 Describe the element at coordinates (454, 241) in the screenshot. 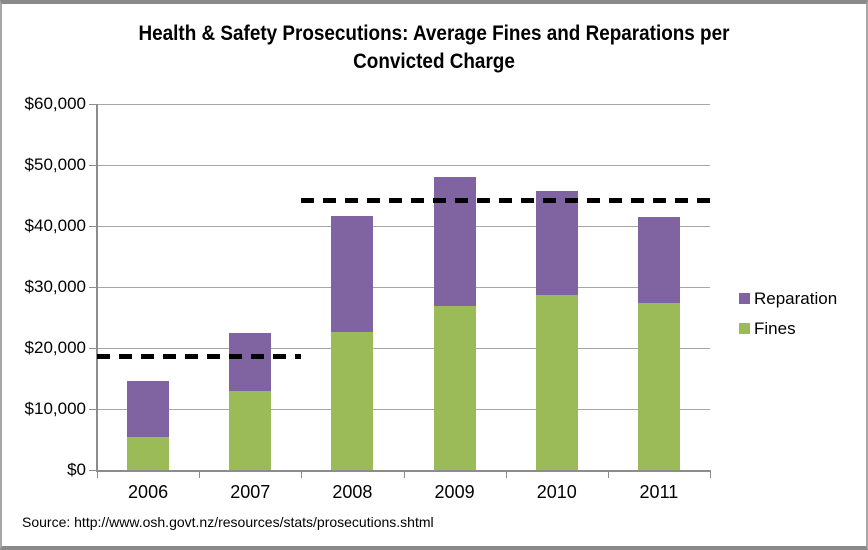

I see `bar-segment-reparation-2009` at that location.